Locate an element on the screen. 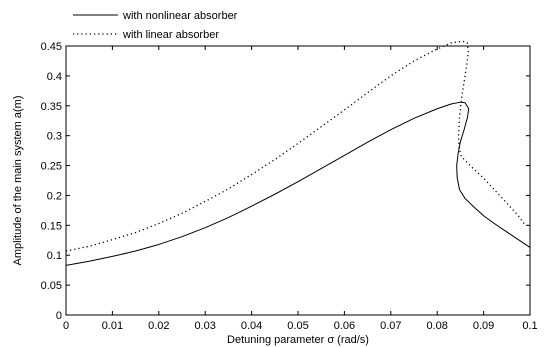  legend-label-linear: with linear absorber is located at coordinates (170, 35).